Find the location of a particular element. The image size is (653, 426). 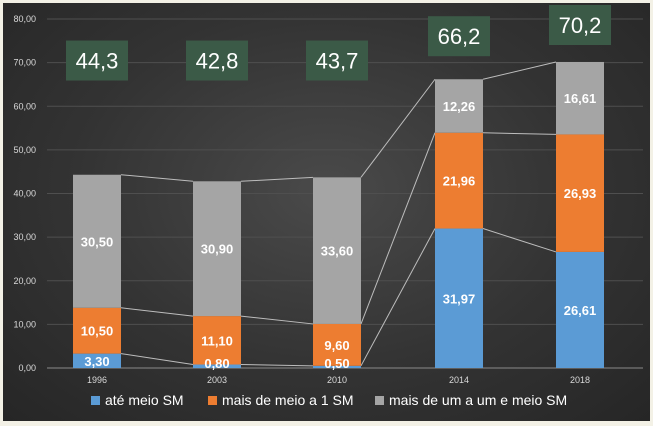

data-label: 16,61 is located at coordinates (580, 98).